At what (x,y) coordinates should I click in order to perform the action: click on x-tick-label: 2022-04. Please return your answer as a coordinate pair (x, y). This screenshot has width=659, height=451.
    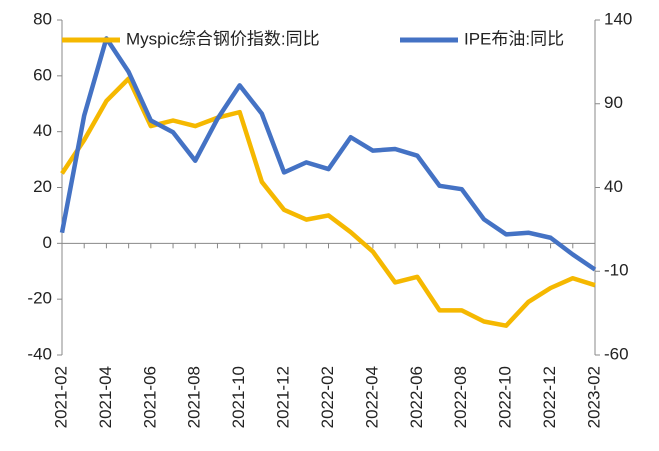
    Looking at the image, I should click on (371, 397).